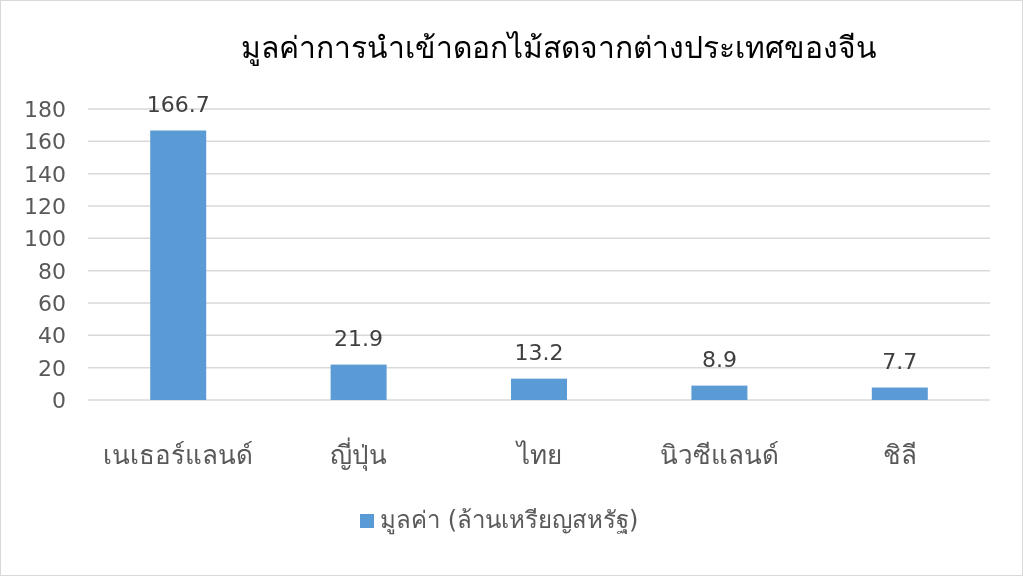 The width and height of the screenshot is (1023, 576). What do you see at coordinates (359, 338) in the screenshot?
I see `data-label: 21.9` at bounding box center [359, 338].